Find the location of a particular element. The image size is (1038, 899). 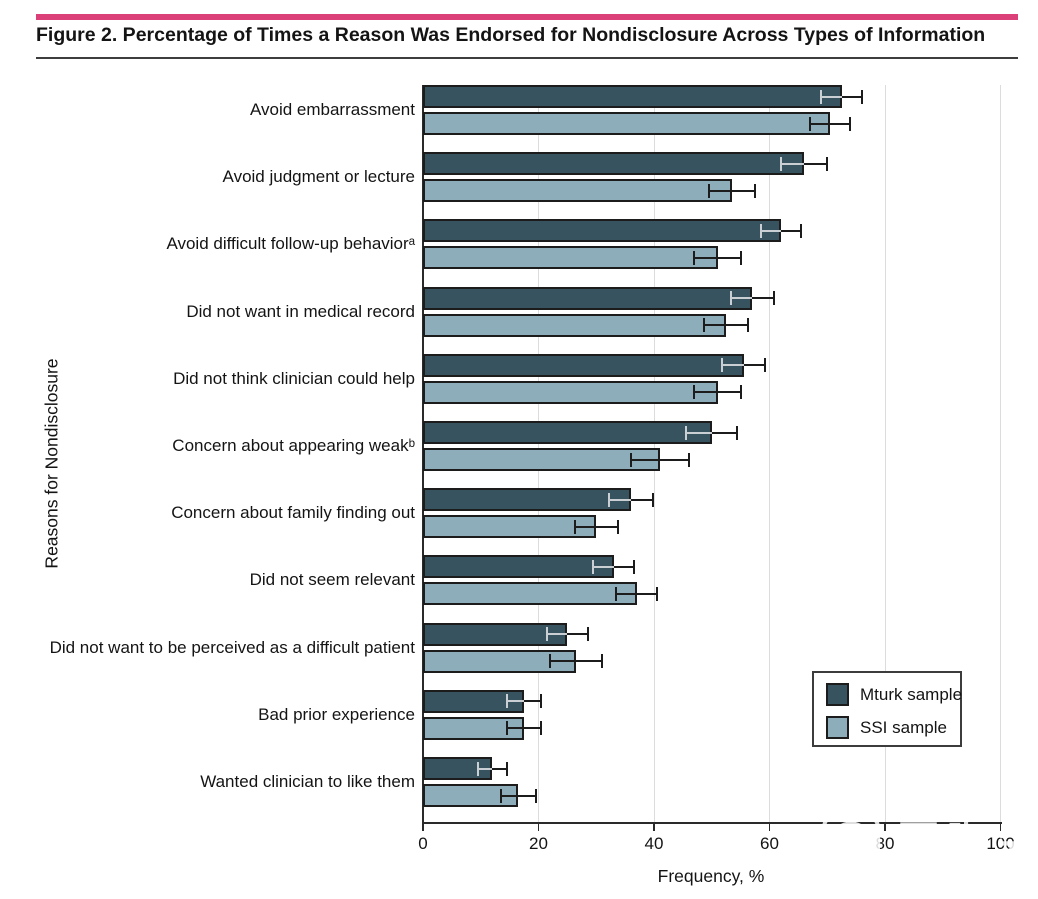

x-tick-label-20: 20 is located at coordinates (538, 843).